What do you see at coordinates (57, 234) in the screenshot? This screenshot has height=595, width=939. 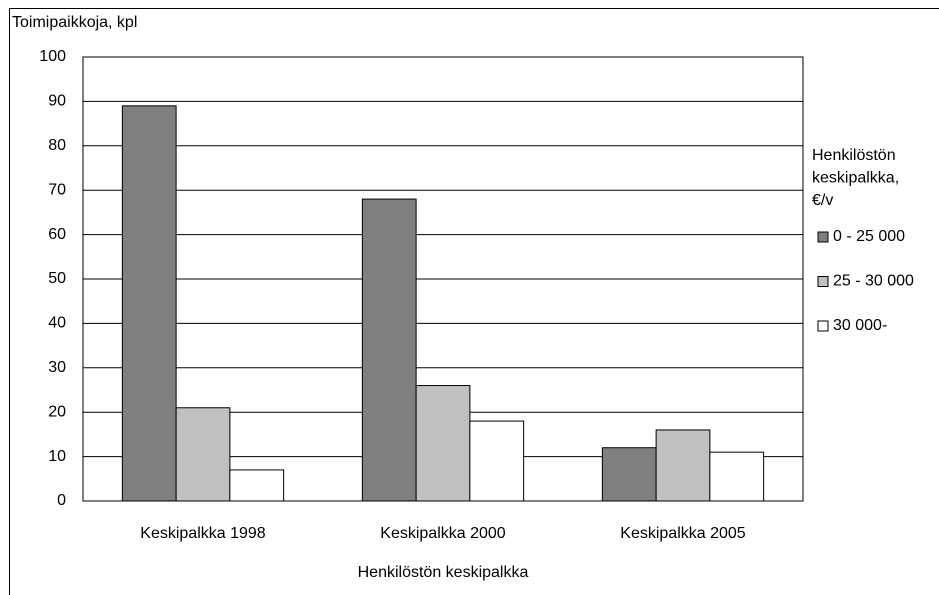 I see `y-tick-label: 60` at bounding box center [57, 234].